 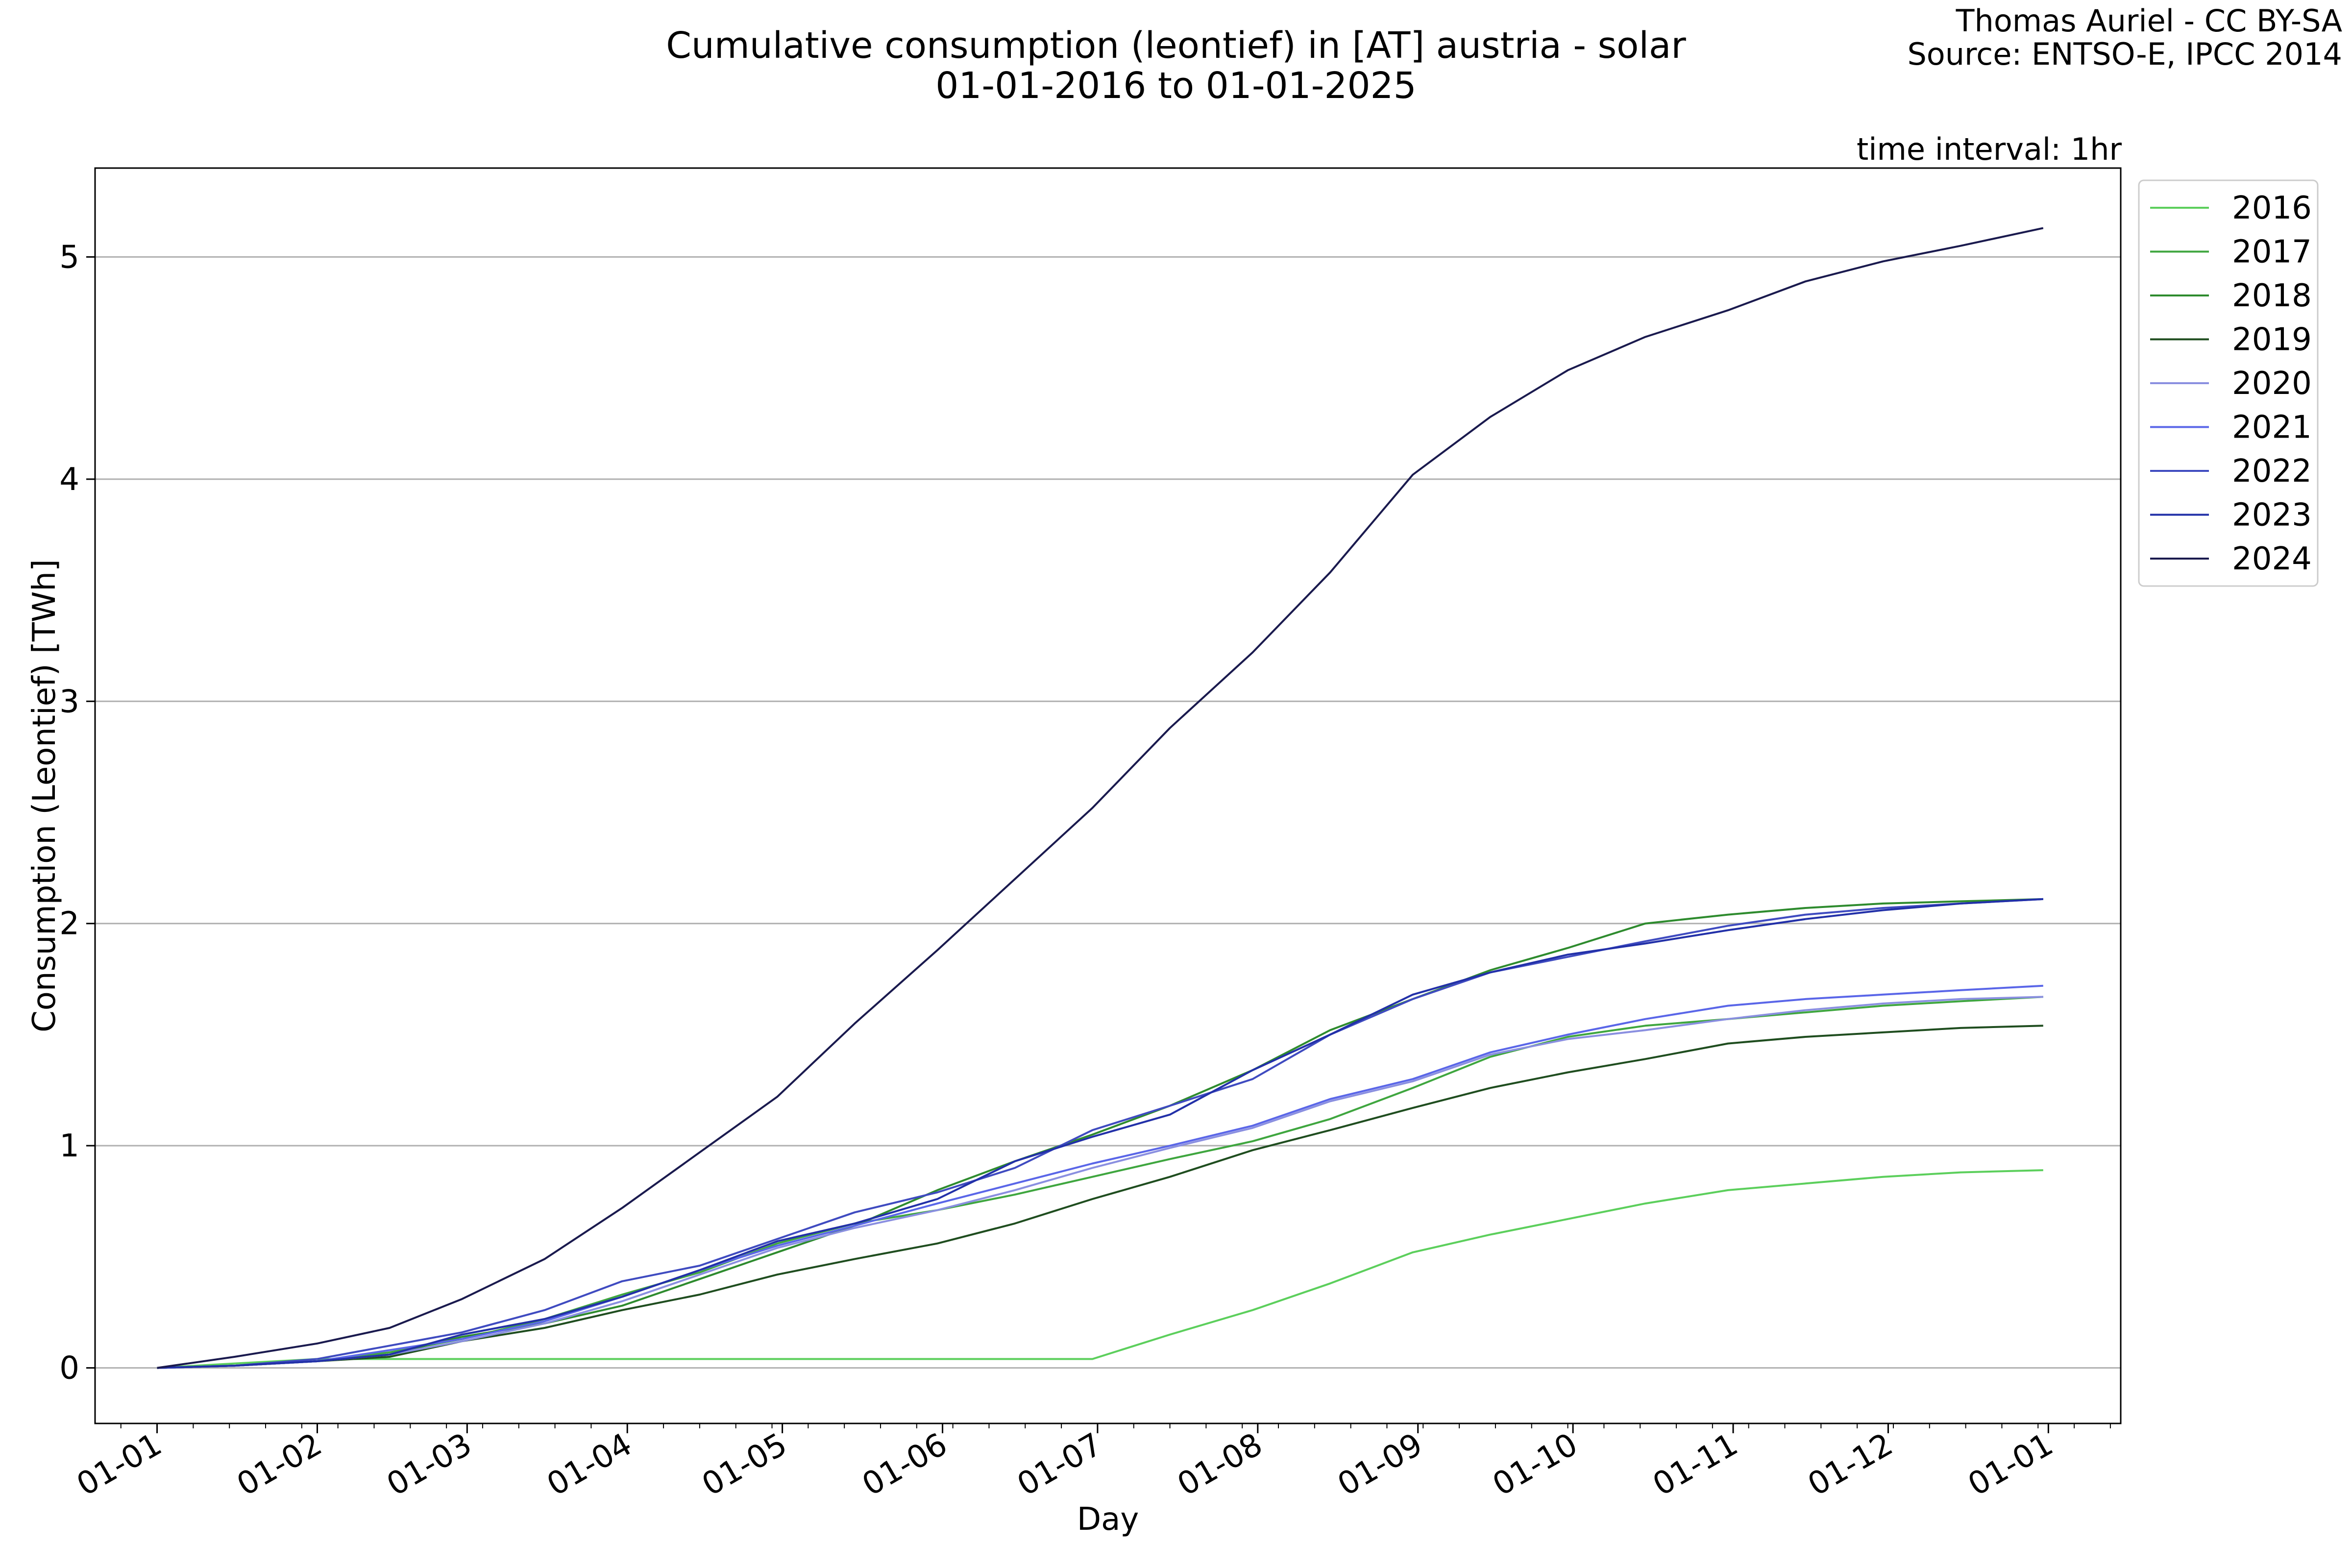 What do you see at coordinates (904, 1464) in the screenshot?
I see `x-tick-label: 01-06` at bounding box center [904, 1464].